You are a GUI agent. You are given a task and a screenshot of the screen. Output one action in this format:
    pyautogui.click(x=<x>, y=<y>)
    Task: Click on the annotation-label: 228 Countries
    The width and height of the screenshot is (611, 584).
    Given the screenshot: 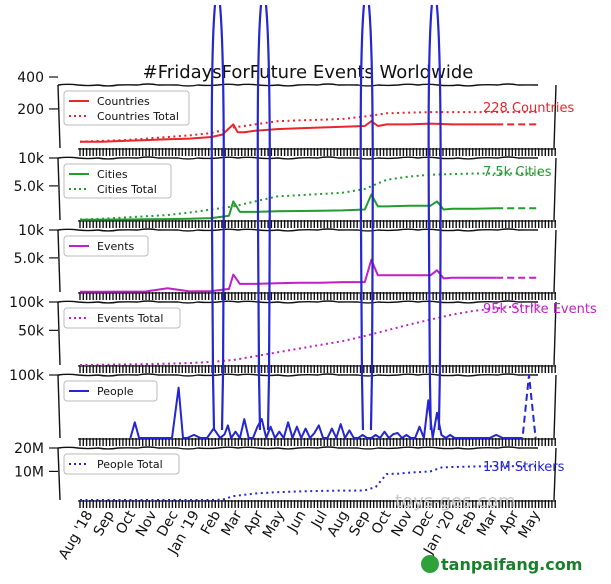 What is the action you would take?
    pyautogui.click(x=529, y=108)
    